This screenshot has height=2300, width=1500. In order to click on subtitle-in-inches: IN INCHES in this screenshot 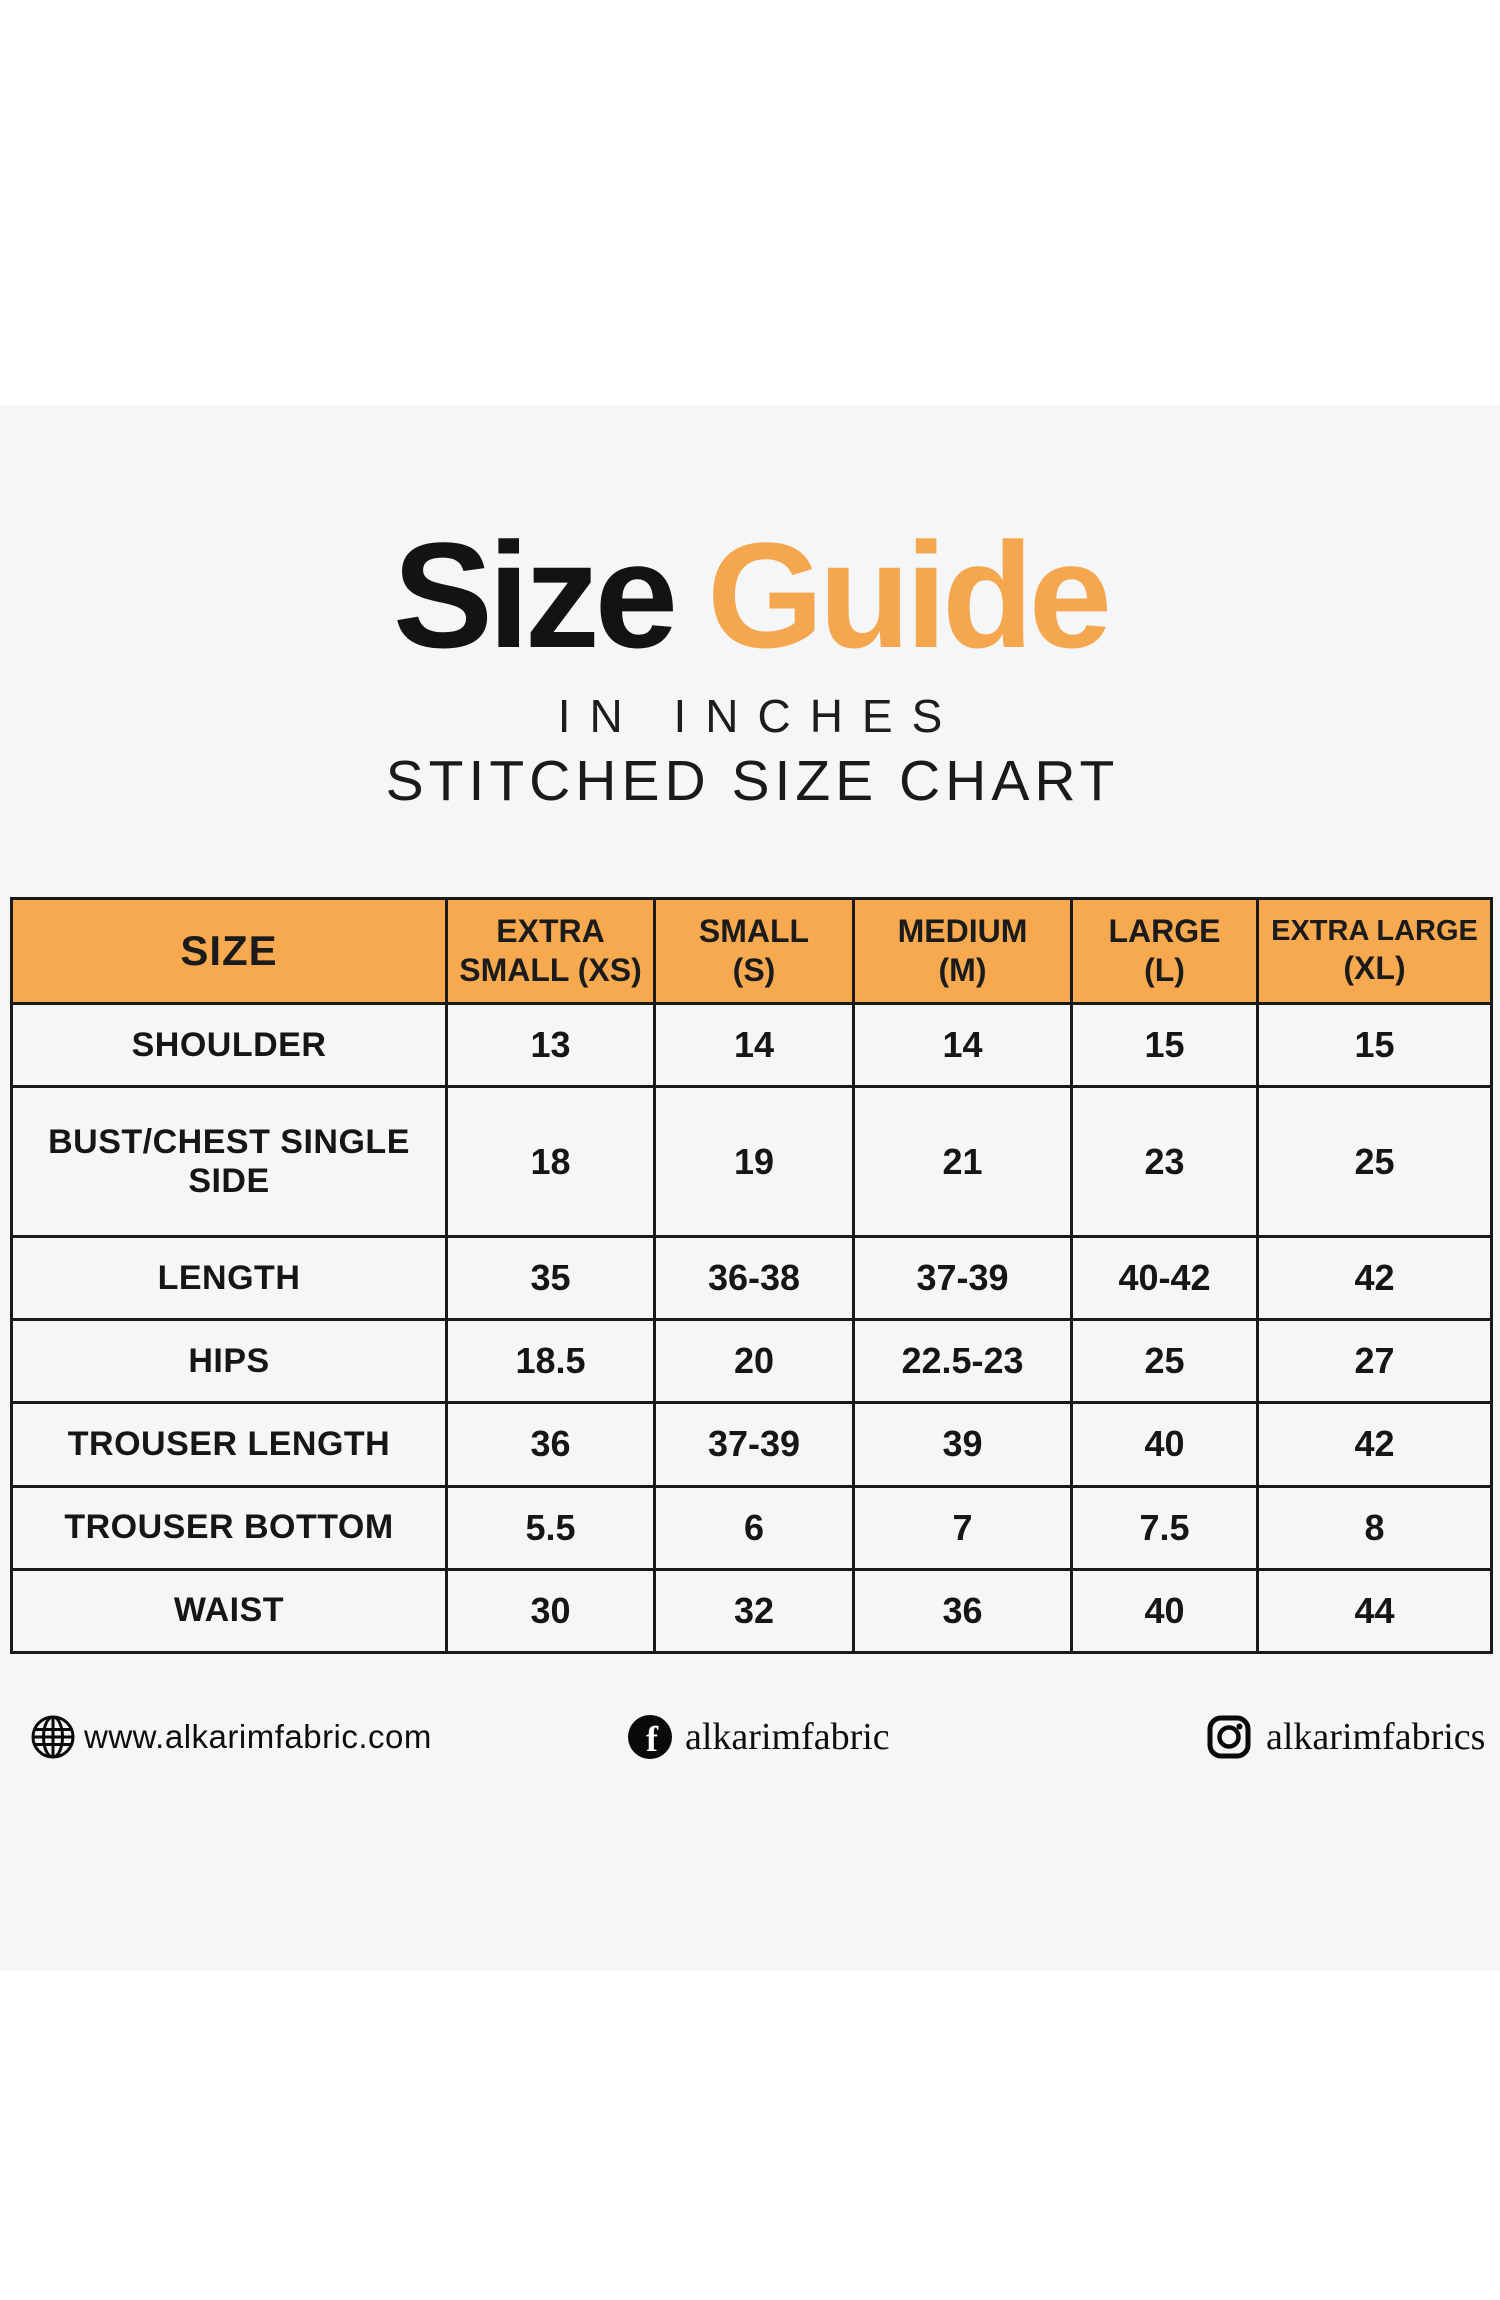, I will do `click(759, 716)`.